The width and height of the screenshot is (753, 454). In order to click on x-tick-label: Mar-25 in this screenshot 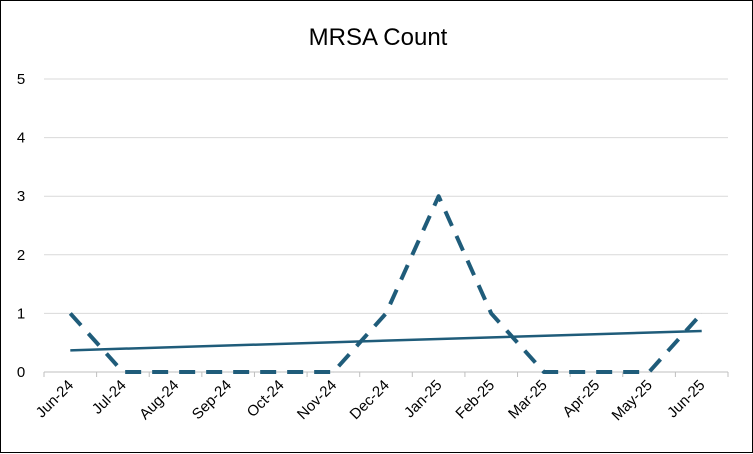, I will do `click(528, 400)`.